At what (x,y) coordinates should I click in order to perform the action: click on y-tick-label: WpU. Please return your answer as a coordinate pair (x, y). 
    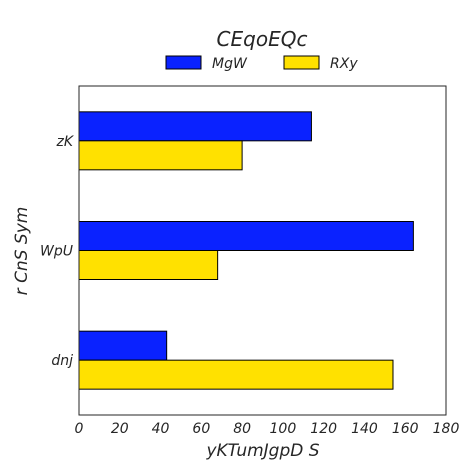
    Looking at the image, I should click on (56, 252).